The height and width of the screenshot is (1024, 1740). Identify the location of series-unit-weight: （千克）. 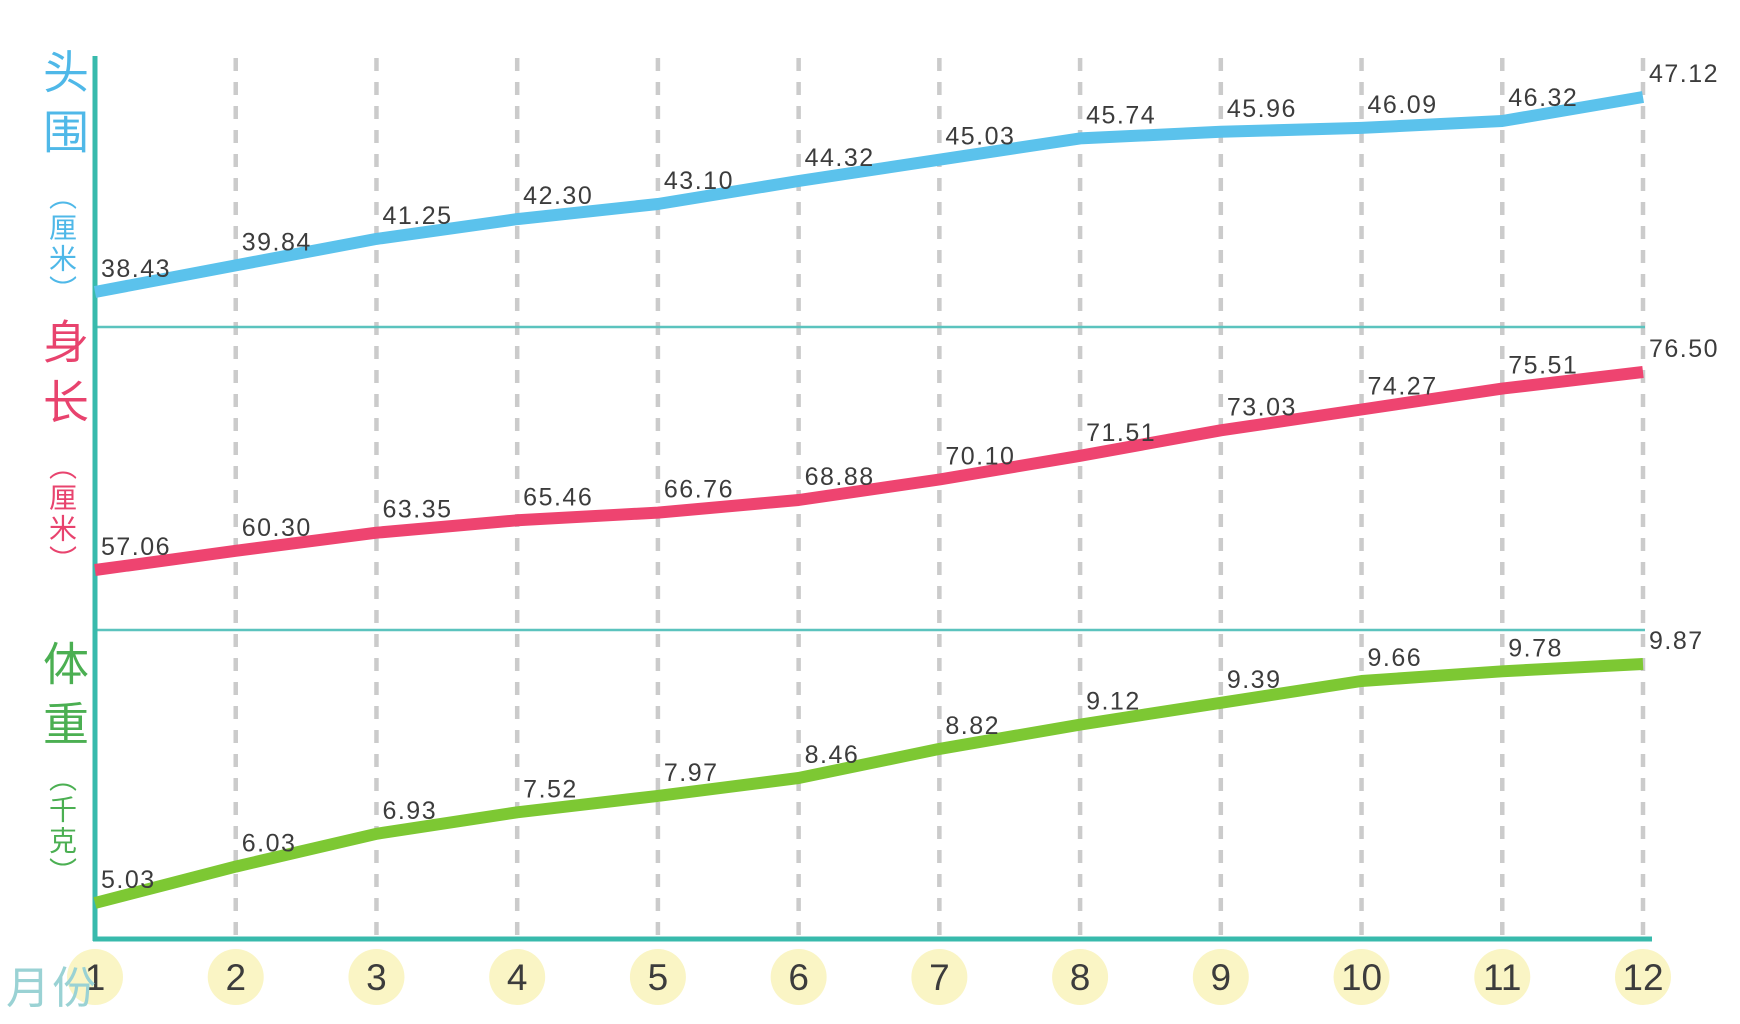
(61, 826).